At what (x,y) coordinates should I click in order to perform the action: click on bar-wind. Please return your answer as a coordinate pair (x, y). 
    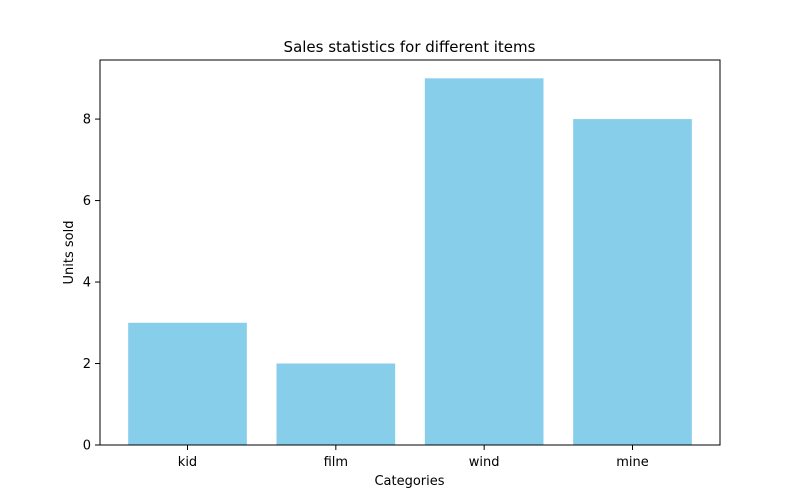
    Looking at the image, I should click on (484, 261).